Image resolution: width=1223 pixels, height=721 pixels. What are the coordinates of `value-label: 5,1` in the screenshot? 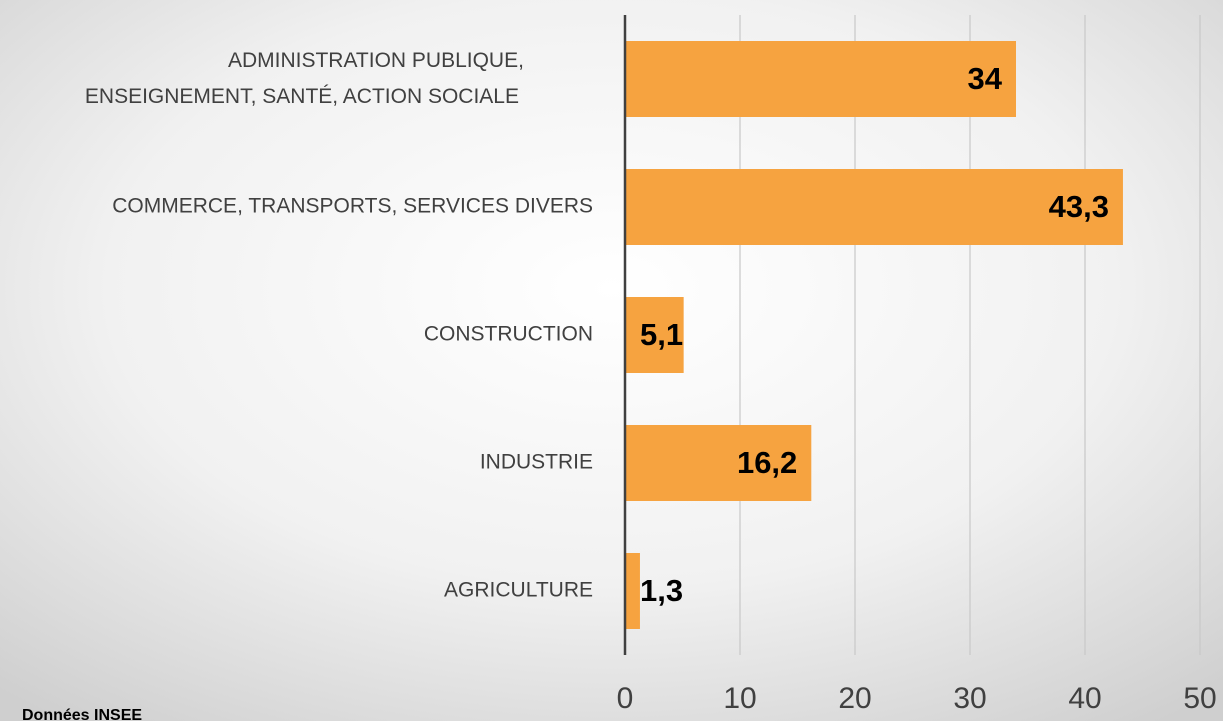 It's located at (661, 334).